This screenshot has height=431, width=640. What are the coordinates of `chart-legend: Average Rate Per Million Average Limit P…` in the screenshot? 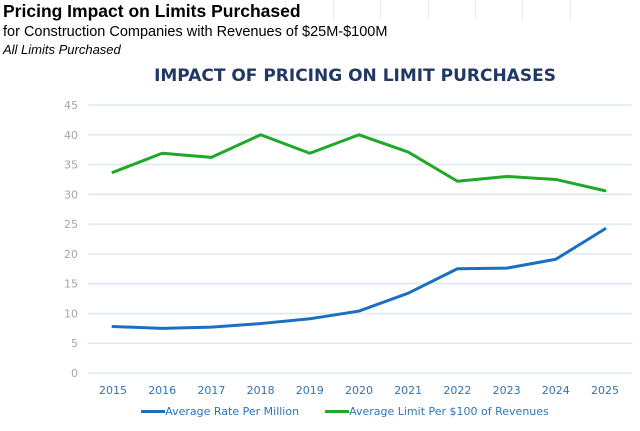 It's located at (320, 411).